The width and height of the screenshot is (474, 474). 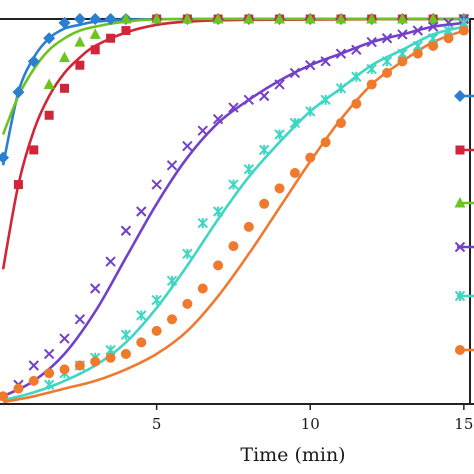 What do you see at coordinates (463, 424) in the screenshot?
I see `x-tick-label-15: 15` at bounding box center [463, 424].